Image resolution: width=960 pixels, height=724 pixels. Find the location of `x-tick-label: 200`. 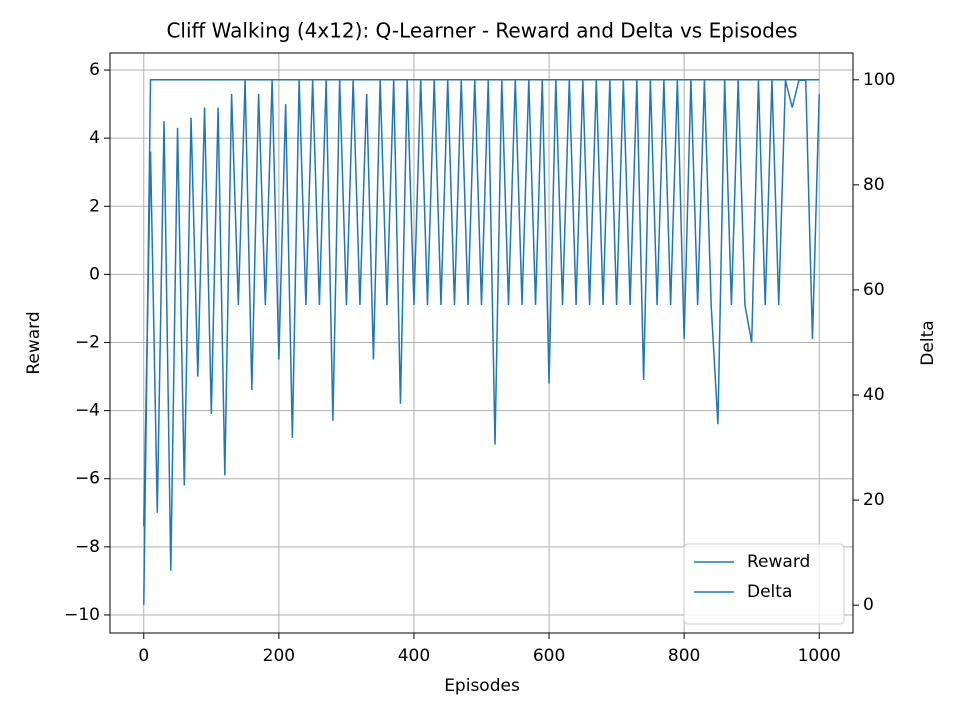

x-tick-label: 200 is located at coordinates (279, 656).